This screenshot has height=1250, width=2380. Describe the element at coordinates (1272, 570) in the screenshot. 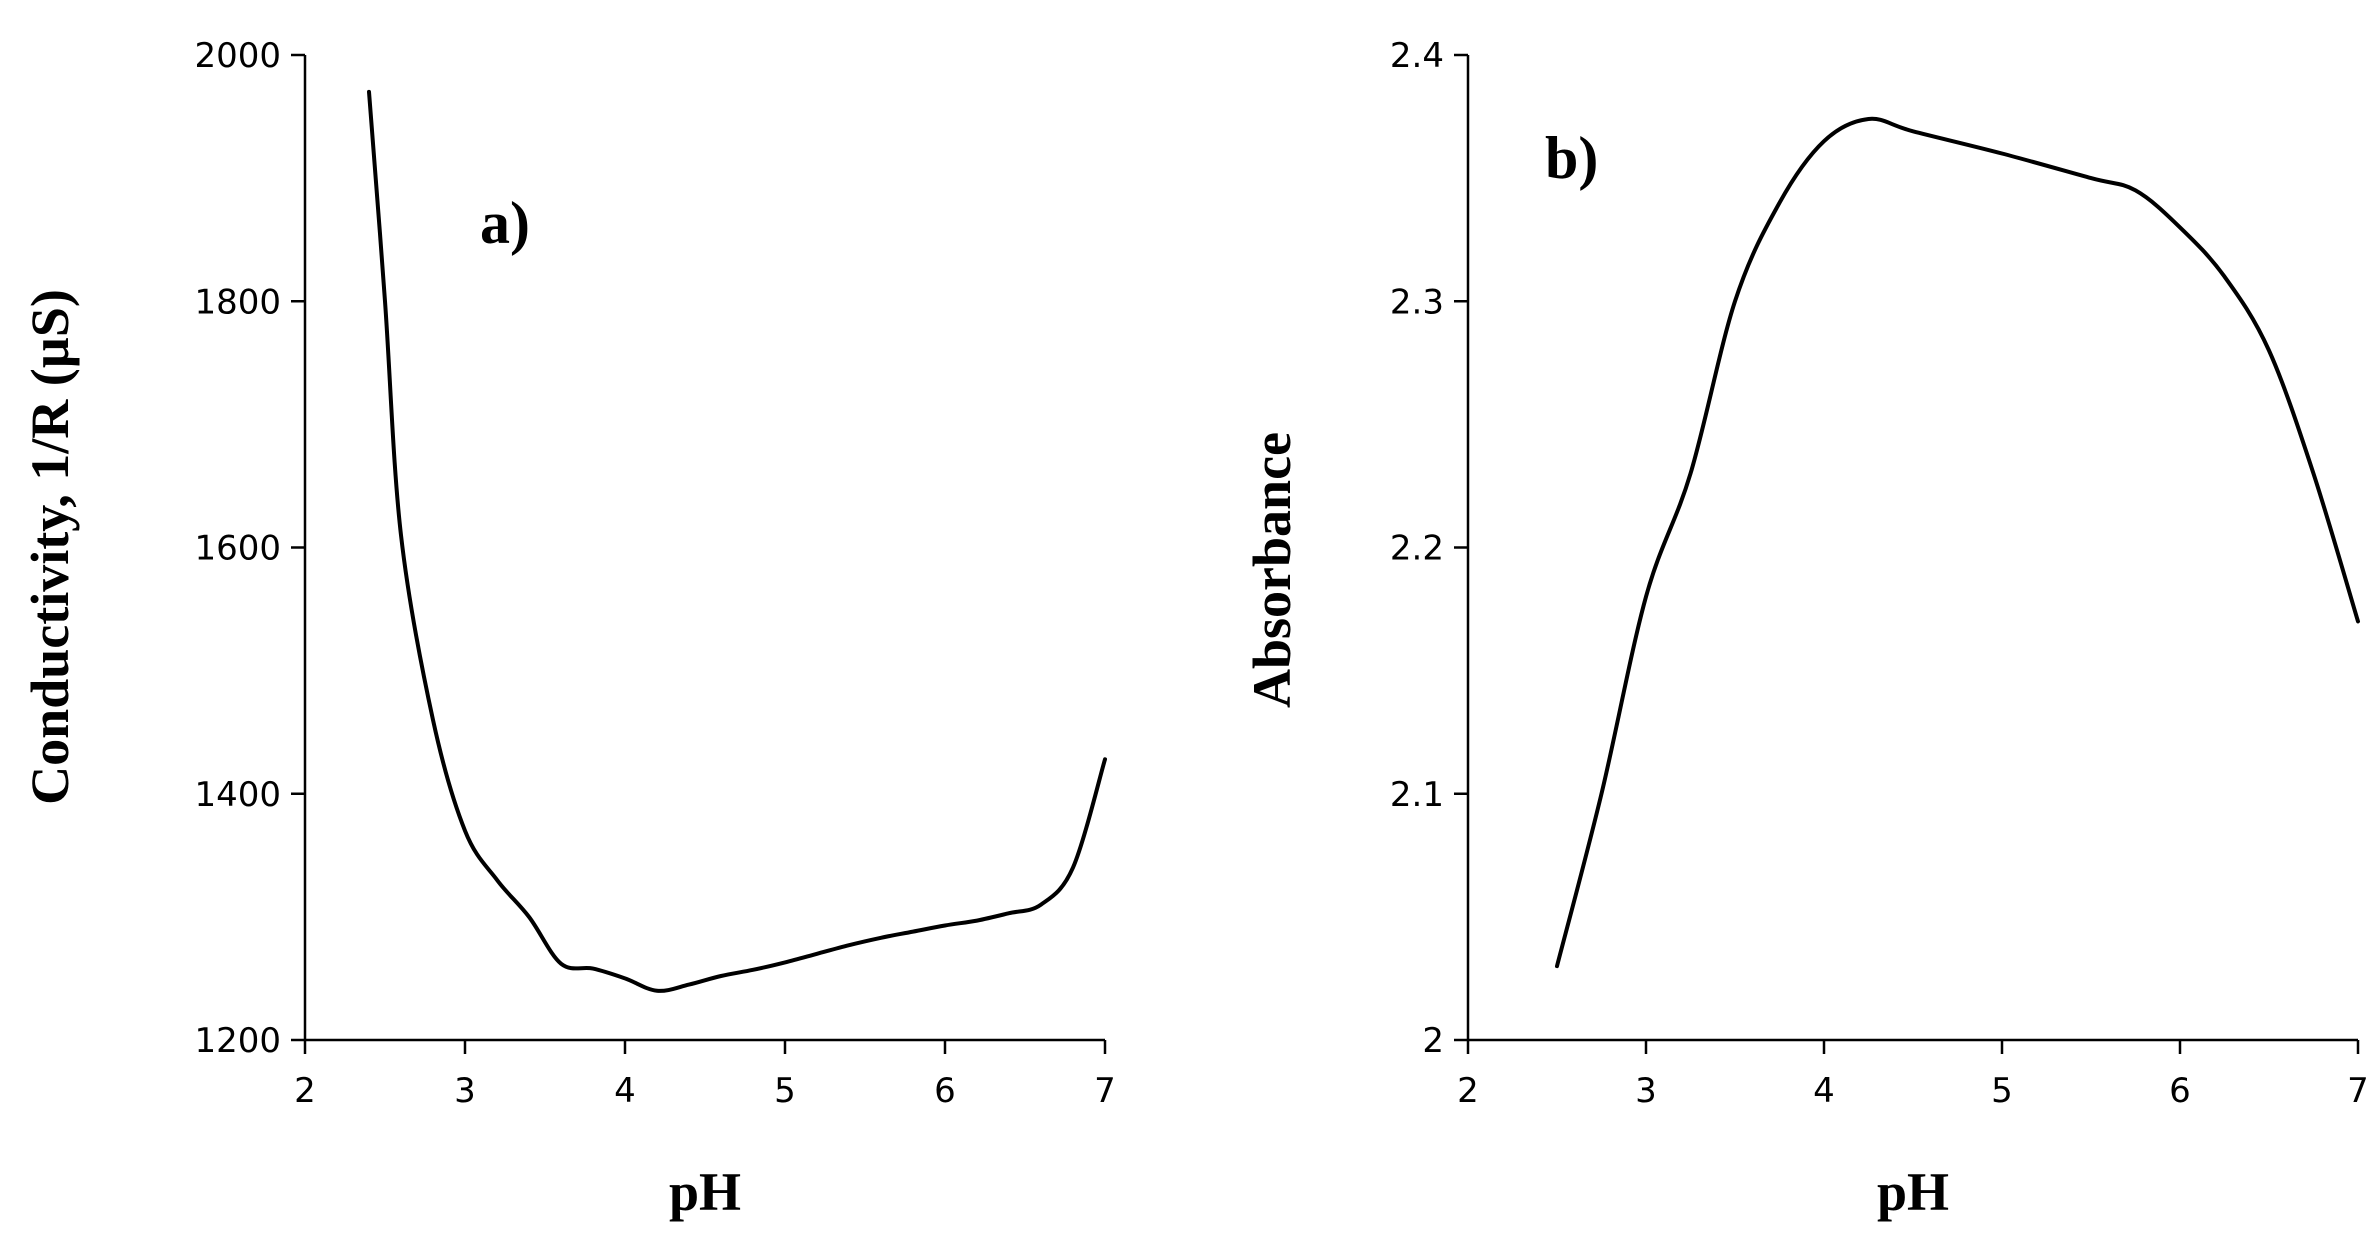

I see `y-axis-title-b: Absorbance` at that location.